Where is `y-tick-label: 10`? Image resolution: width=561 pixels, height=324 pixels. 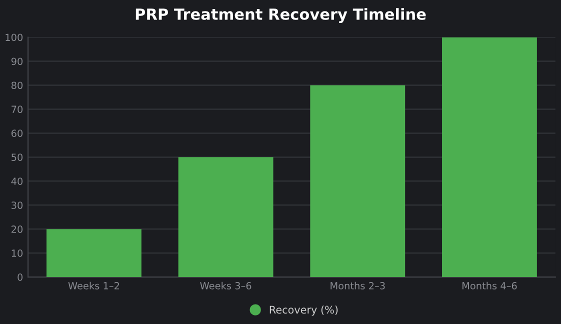 y-tick-label: 10 is located at coordinates (17, 253).